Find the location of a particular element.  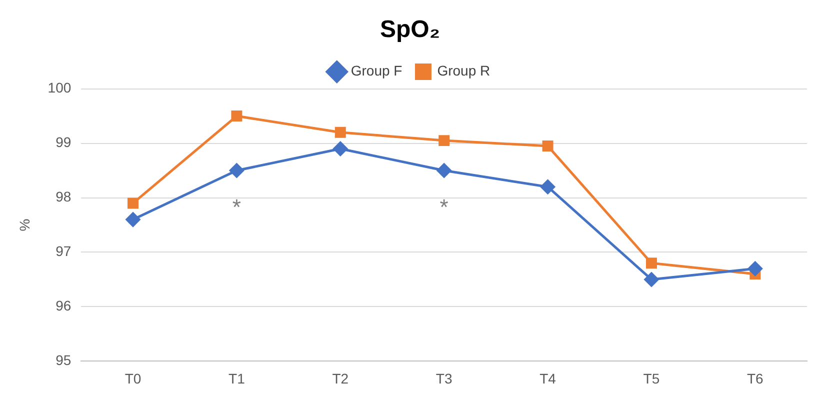

x-tick-label: T5 is located at coordinates (651, 378).